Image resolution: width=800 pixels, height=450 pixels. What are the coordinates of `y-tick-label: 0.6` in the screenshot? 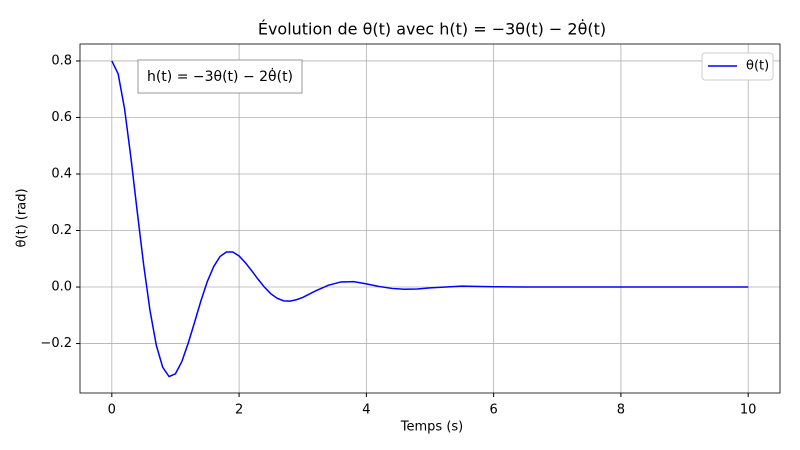 It's located at (61, 117).